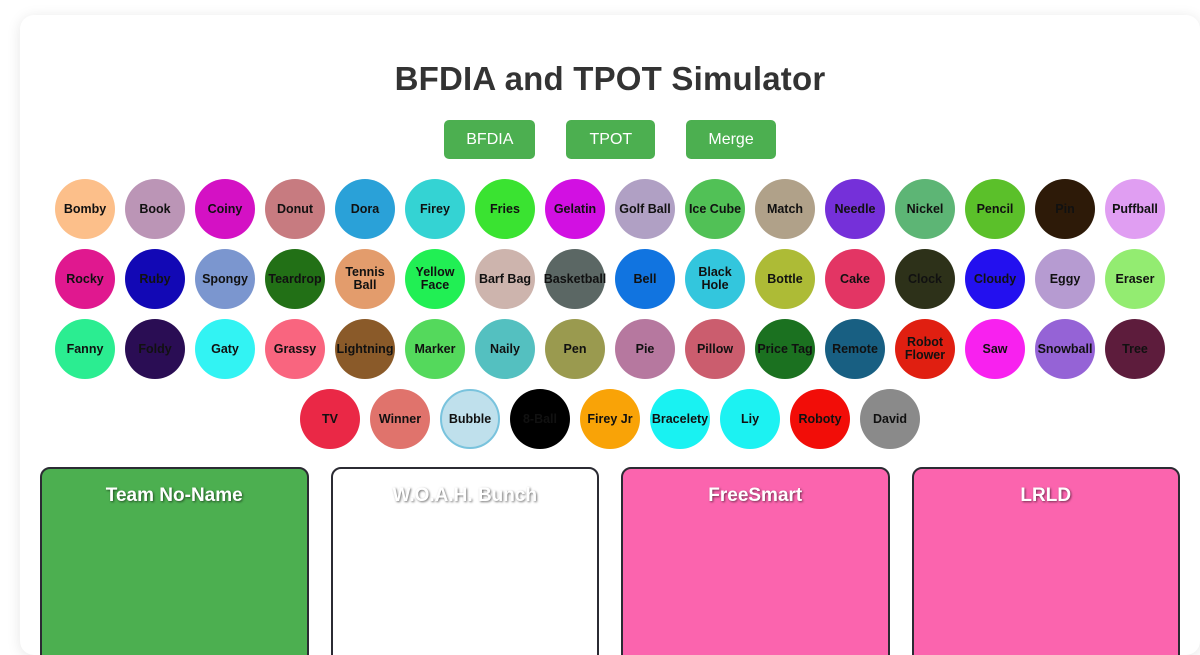 This screenshot has width=1200, height=655. I want to click on character-cloudy: Cloudy, so click(995, 279).